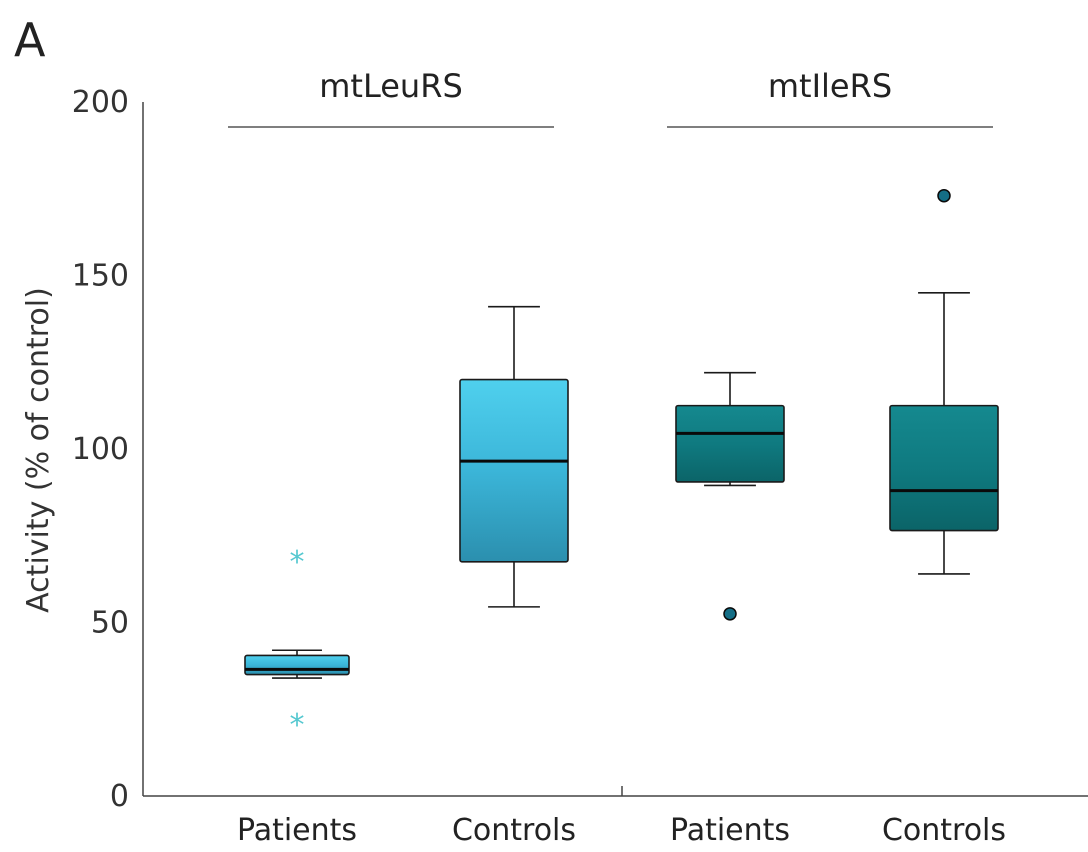 Image resolution: width=1088 pixels, height=852 pixels. What do you see at coordinates (830, 86) in the screenshot?
I see `group-label: mtIleRS` at bounding box center [830, 86].